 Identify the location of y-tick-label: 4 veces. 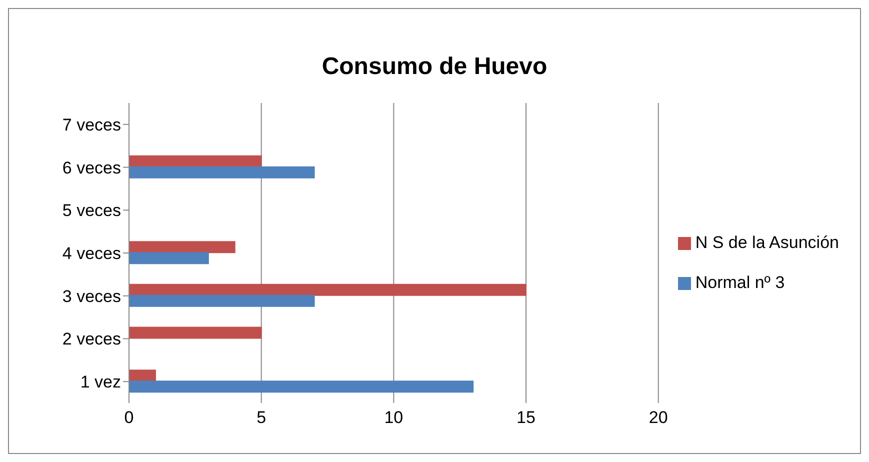
(91, 254).